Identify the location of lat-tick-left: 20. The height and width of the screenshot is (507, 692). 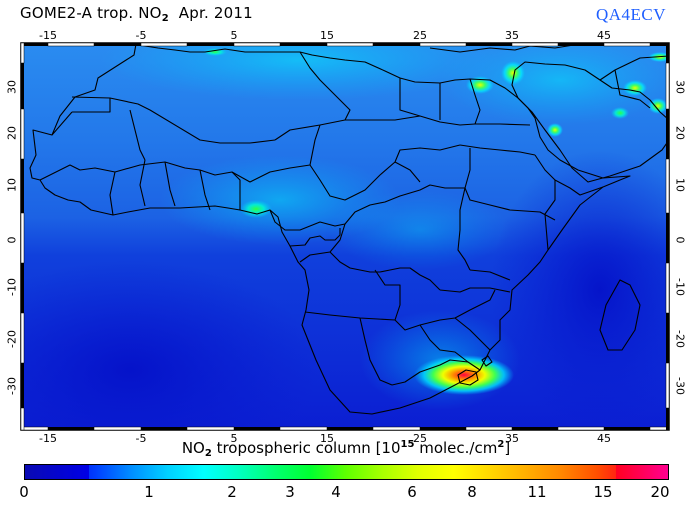
(12, 133).